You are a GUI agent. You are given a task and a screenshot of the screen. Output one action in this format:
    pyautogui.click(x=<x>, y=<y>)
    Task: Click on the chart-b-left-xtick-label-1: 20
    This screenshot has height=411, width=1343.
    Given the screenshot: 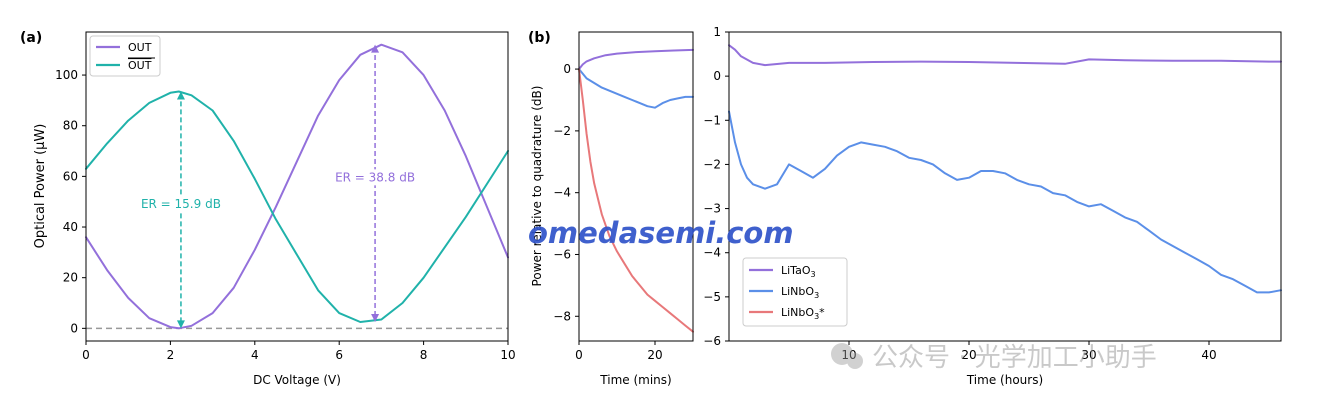 What is the action you would take?
    pyautogui.click(x=654, y=355)
    